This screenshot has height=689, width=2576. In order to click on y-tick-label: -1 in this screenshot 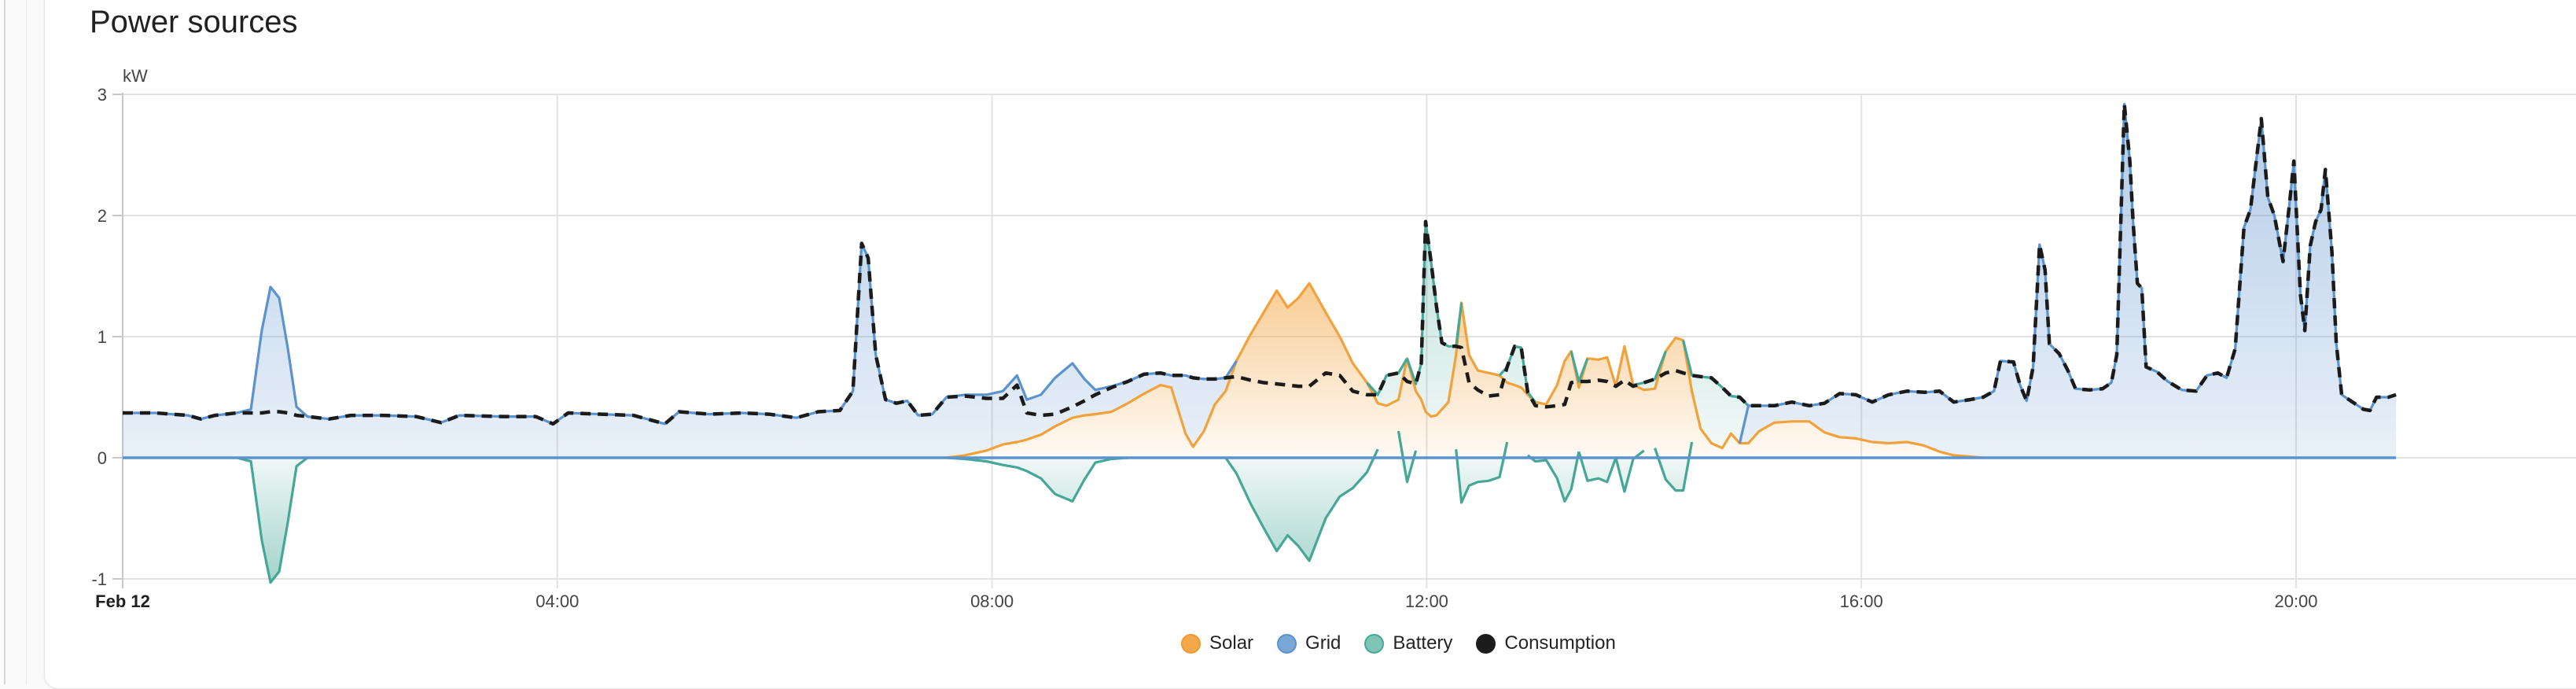, I will do `click(99, 579)`.